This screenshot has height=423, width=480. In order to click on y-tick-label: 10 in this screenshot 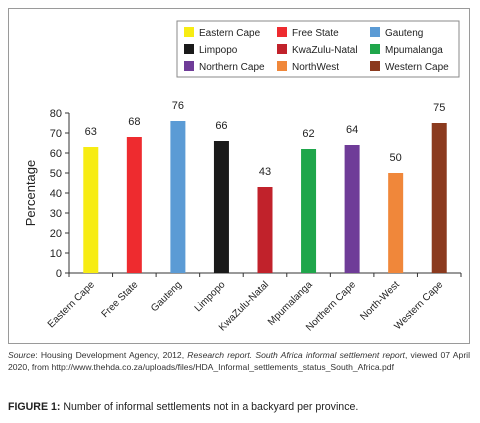, I will do `click(56, 254)`.